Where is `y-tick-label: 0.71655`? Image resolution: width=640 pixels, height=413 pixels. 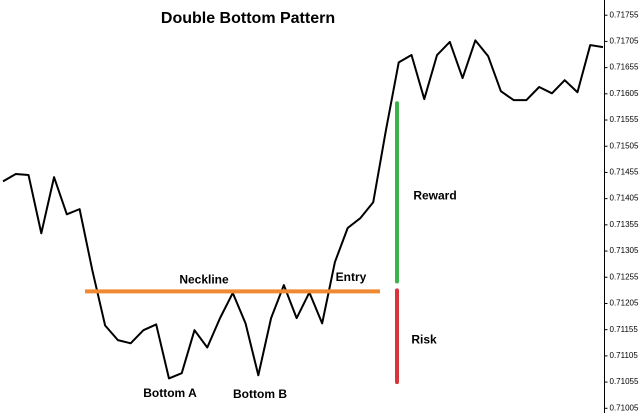 y-tick-label: 0.71655 is located at coordinates (624, 67).